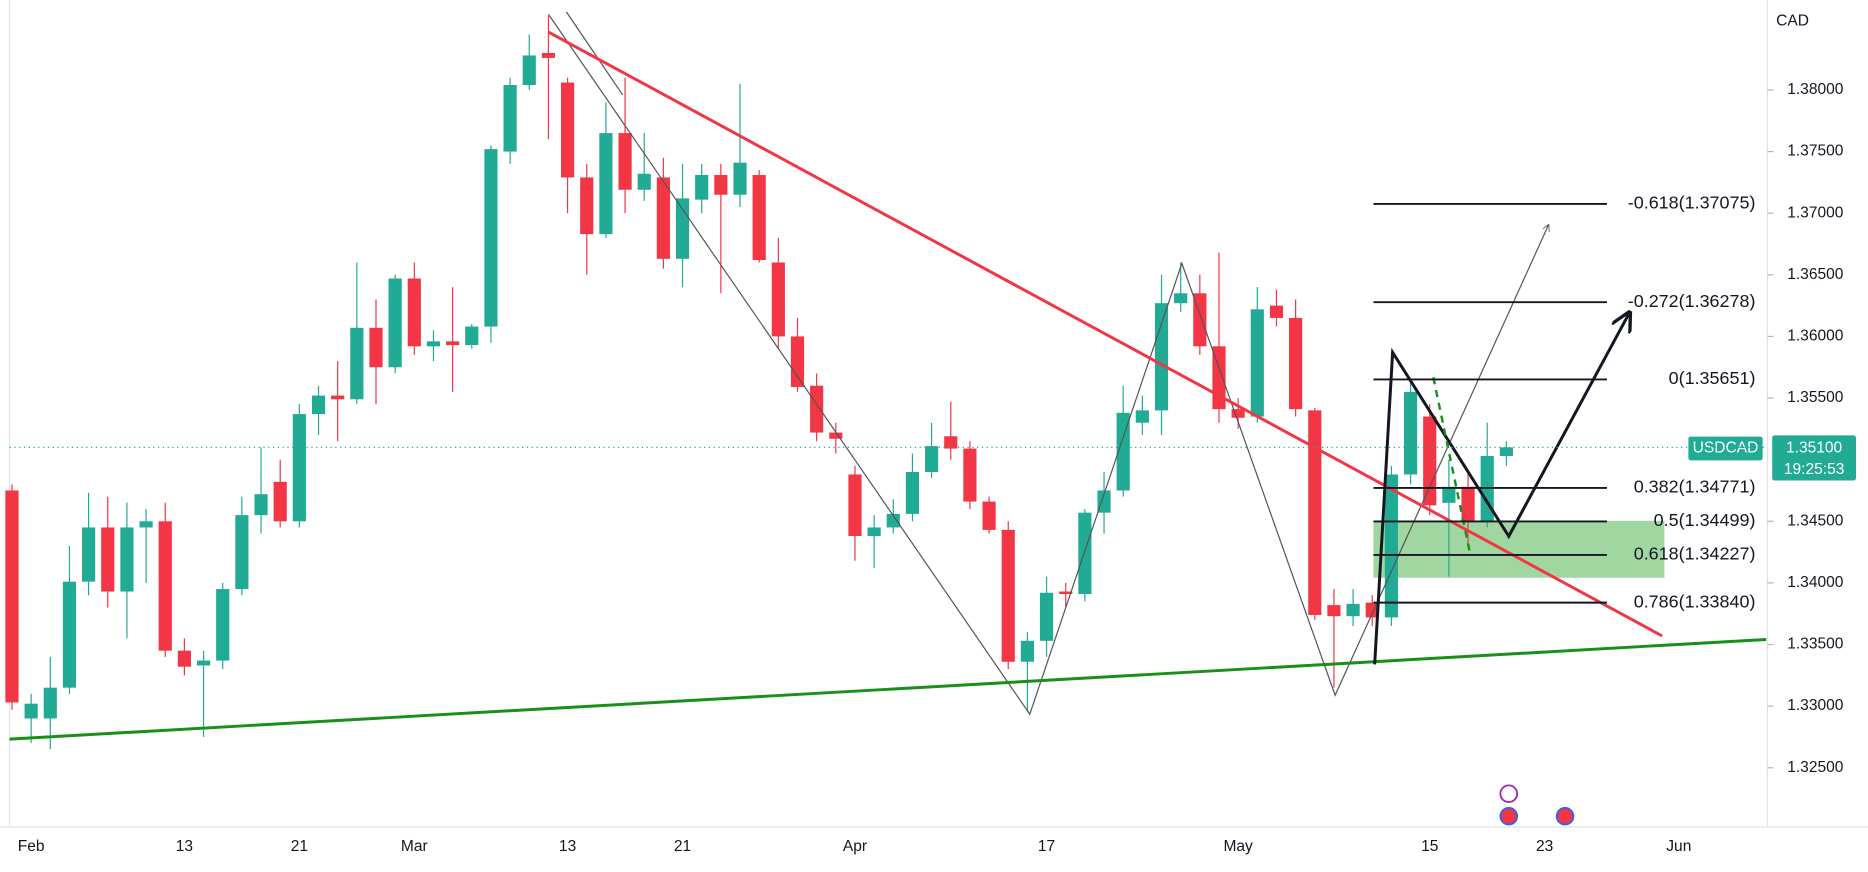 Image resolution: width=1868 pixels, height=872 pixels. Describe the element at coordinates (855, 846) in the screenshot. I see `x-tick-label: Apr` at that location.